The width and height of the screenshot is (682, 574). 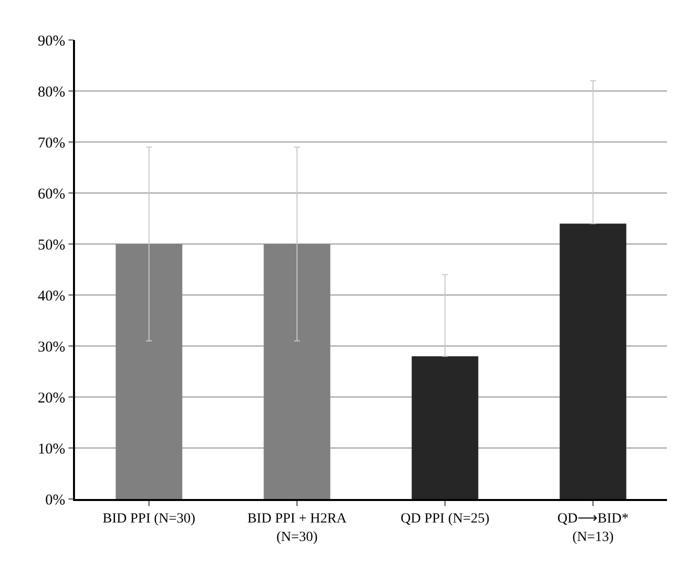 I want to click on y-tick-label: 90%, so click(x=52, y=41).